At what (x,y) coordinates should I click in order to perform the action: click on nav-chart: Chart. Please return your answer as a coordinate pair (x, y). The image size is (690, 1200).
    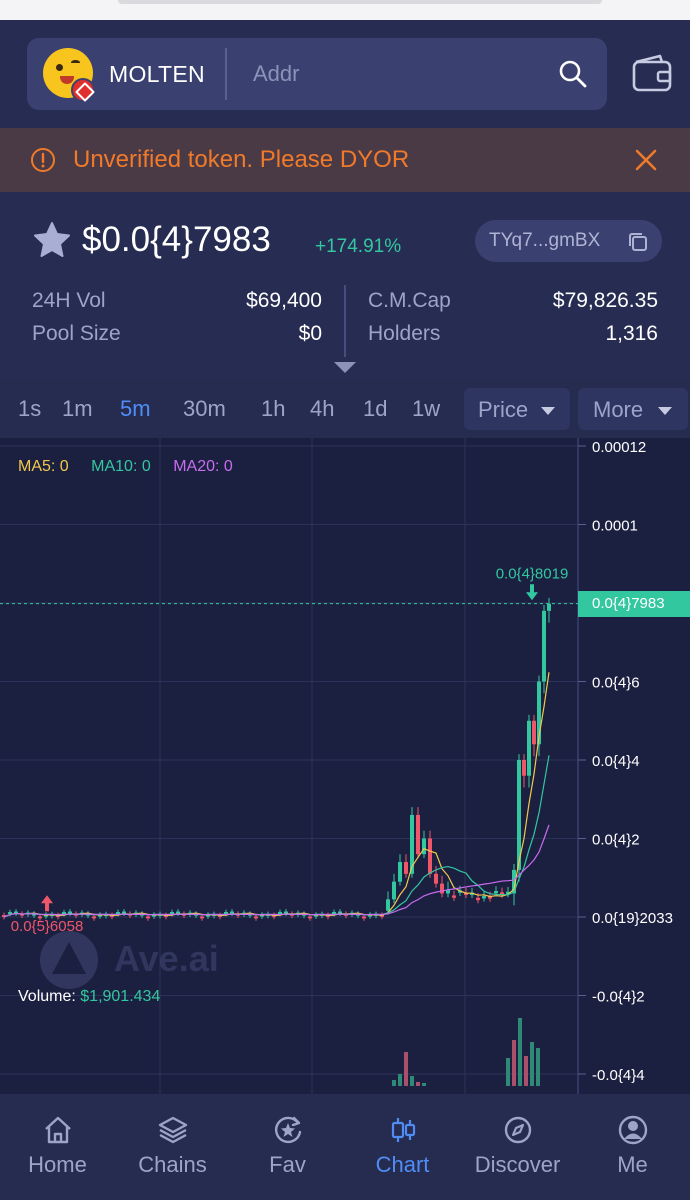
    Looking at the image, I should click on (402, 1147).